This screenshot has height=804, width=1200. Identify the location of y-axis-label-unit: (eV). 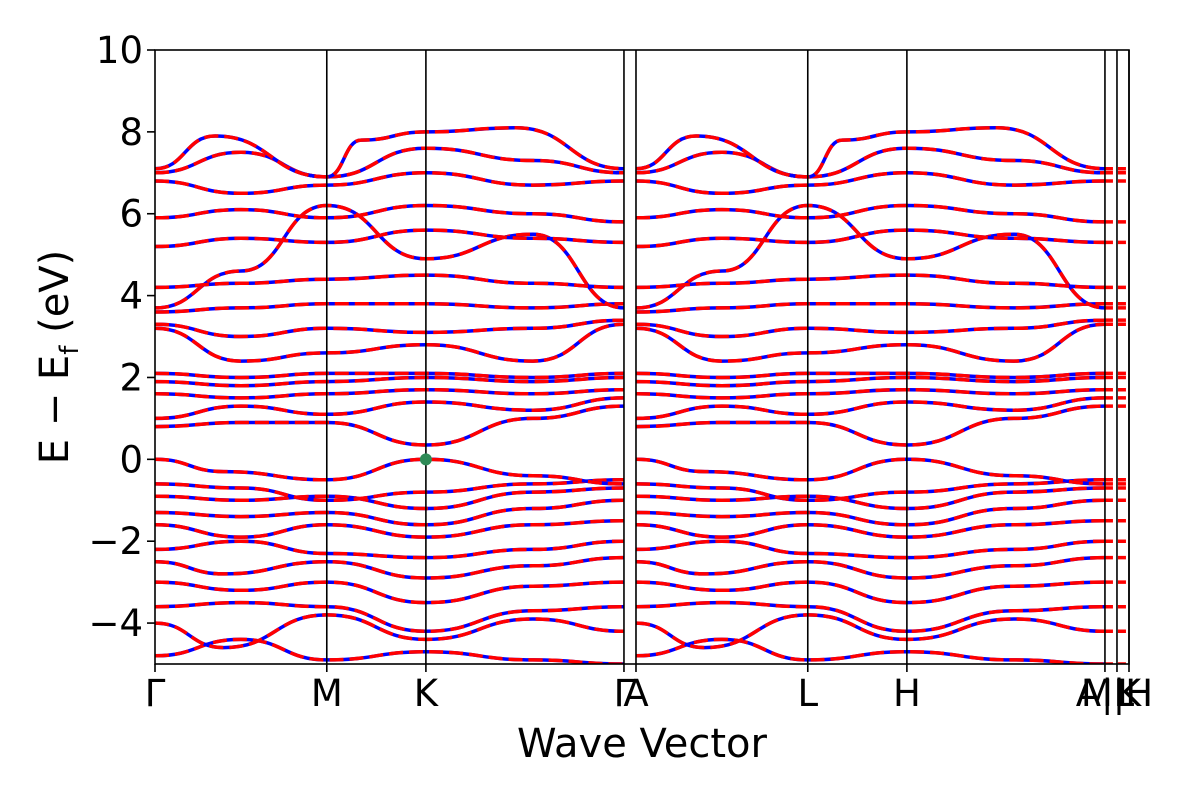
(55, 298).